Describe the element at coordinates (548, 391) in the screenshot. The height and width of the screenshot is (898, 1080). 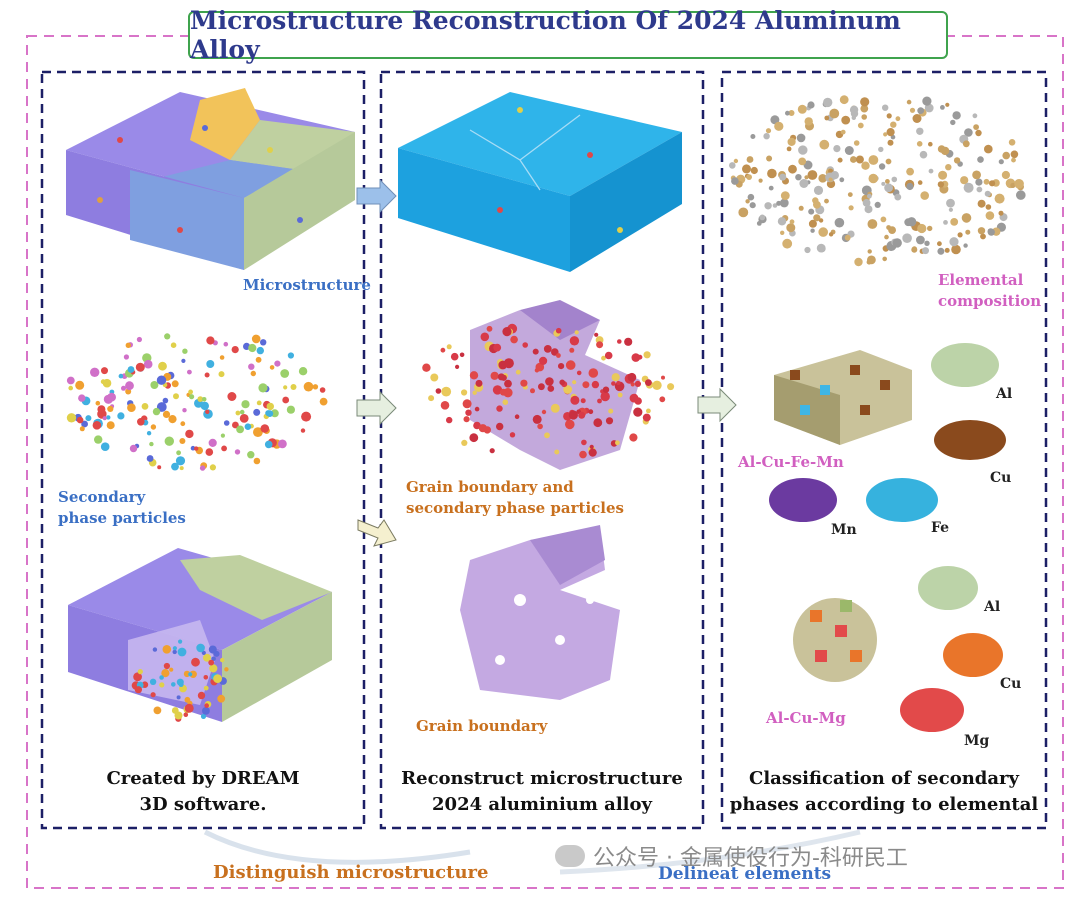
I see `gb-particles-cloud` at that location.